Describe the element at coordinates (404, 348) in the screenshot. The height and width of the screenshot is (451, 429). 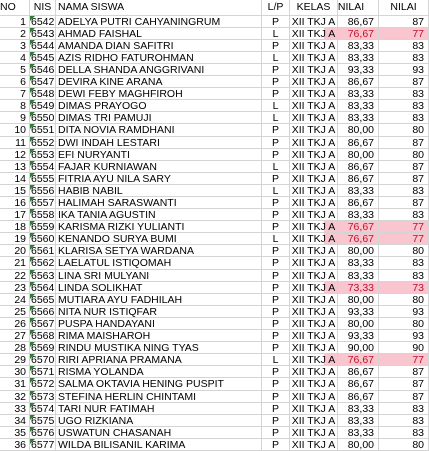
I see `cell-nilai-2: 90` at that location.